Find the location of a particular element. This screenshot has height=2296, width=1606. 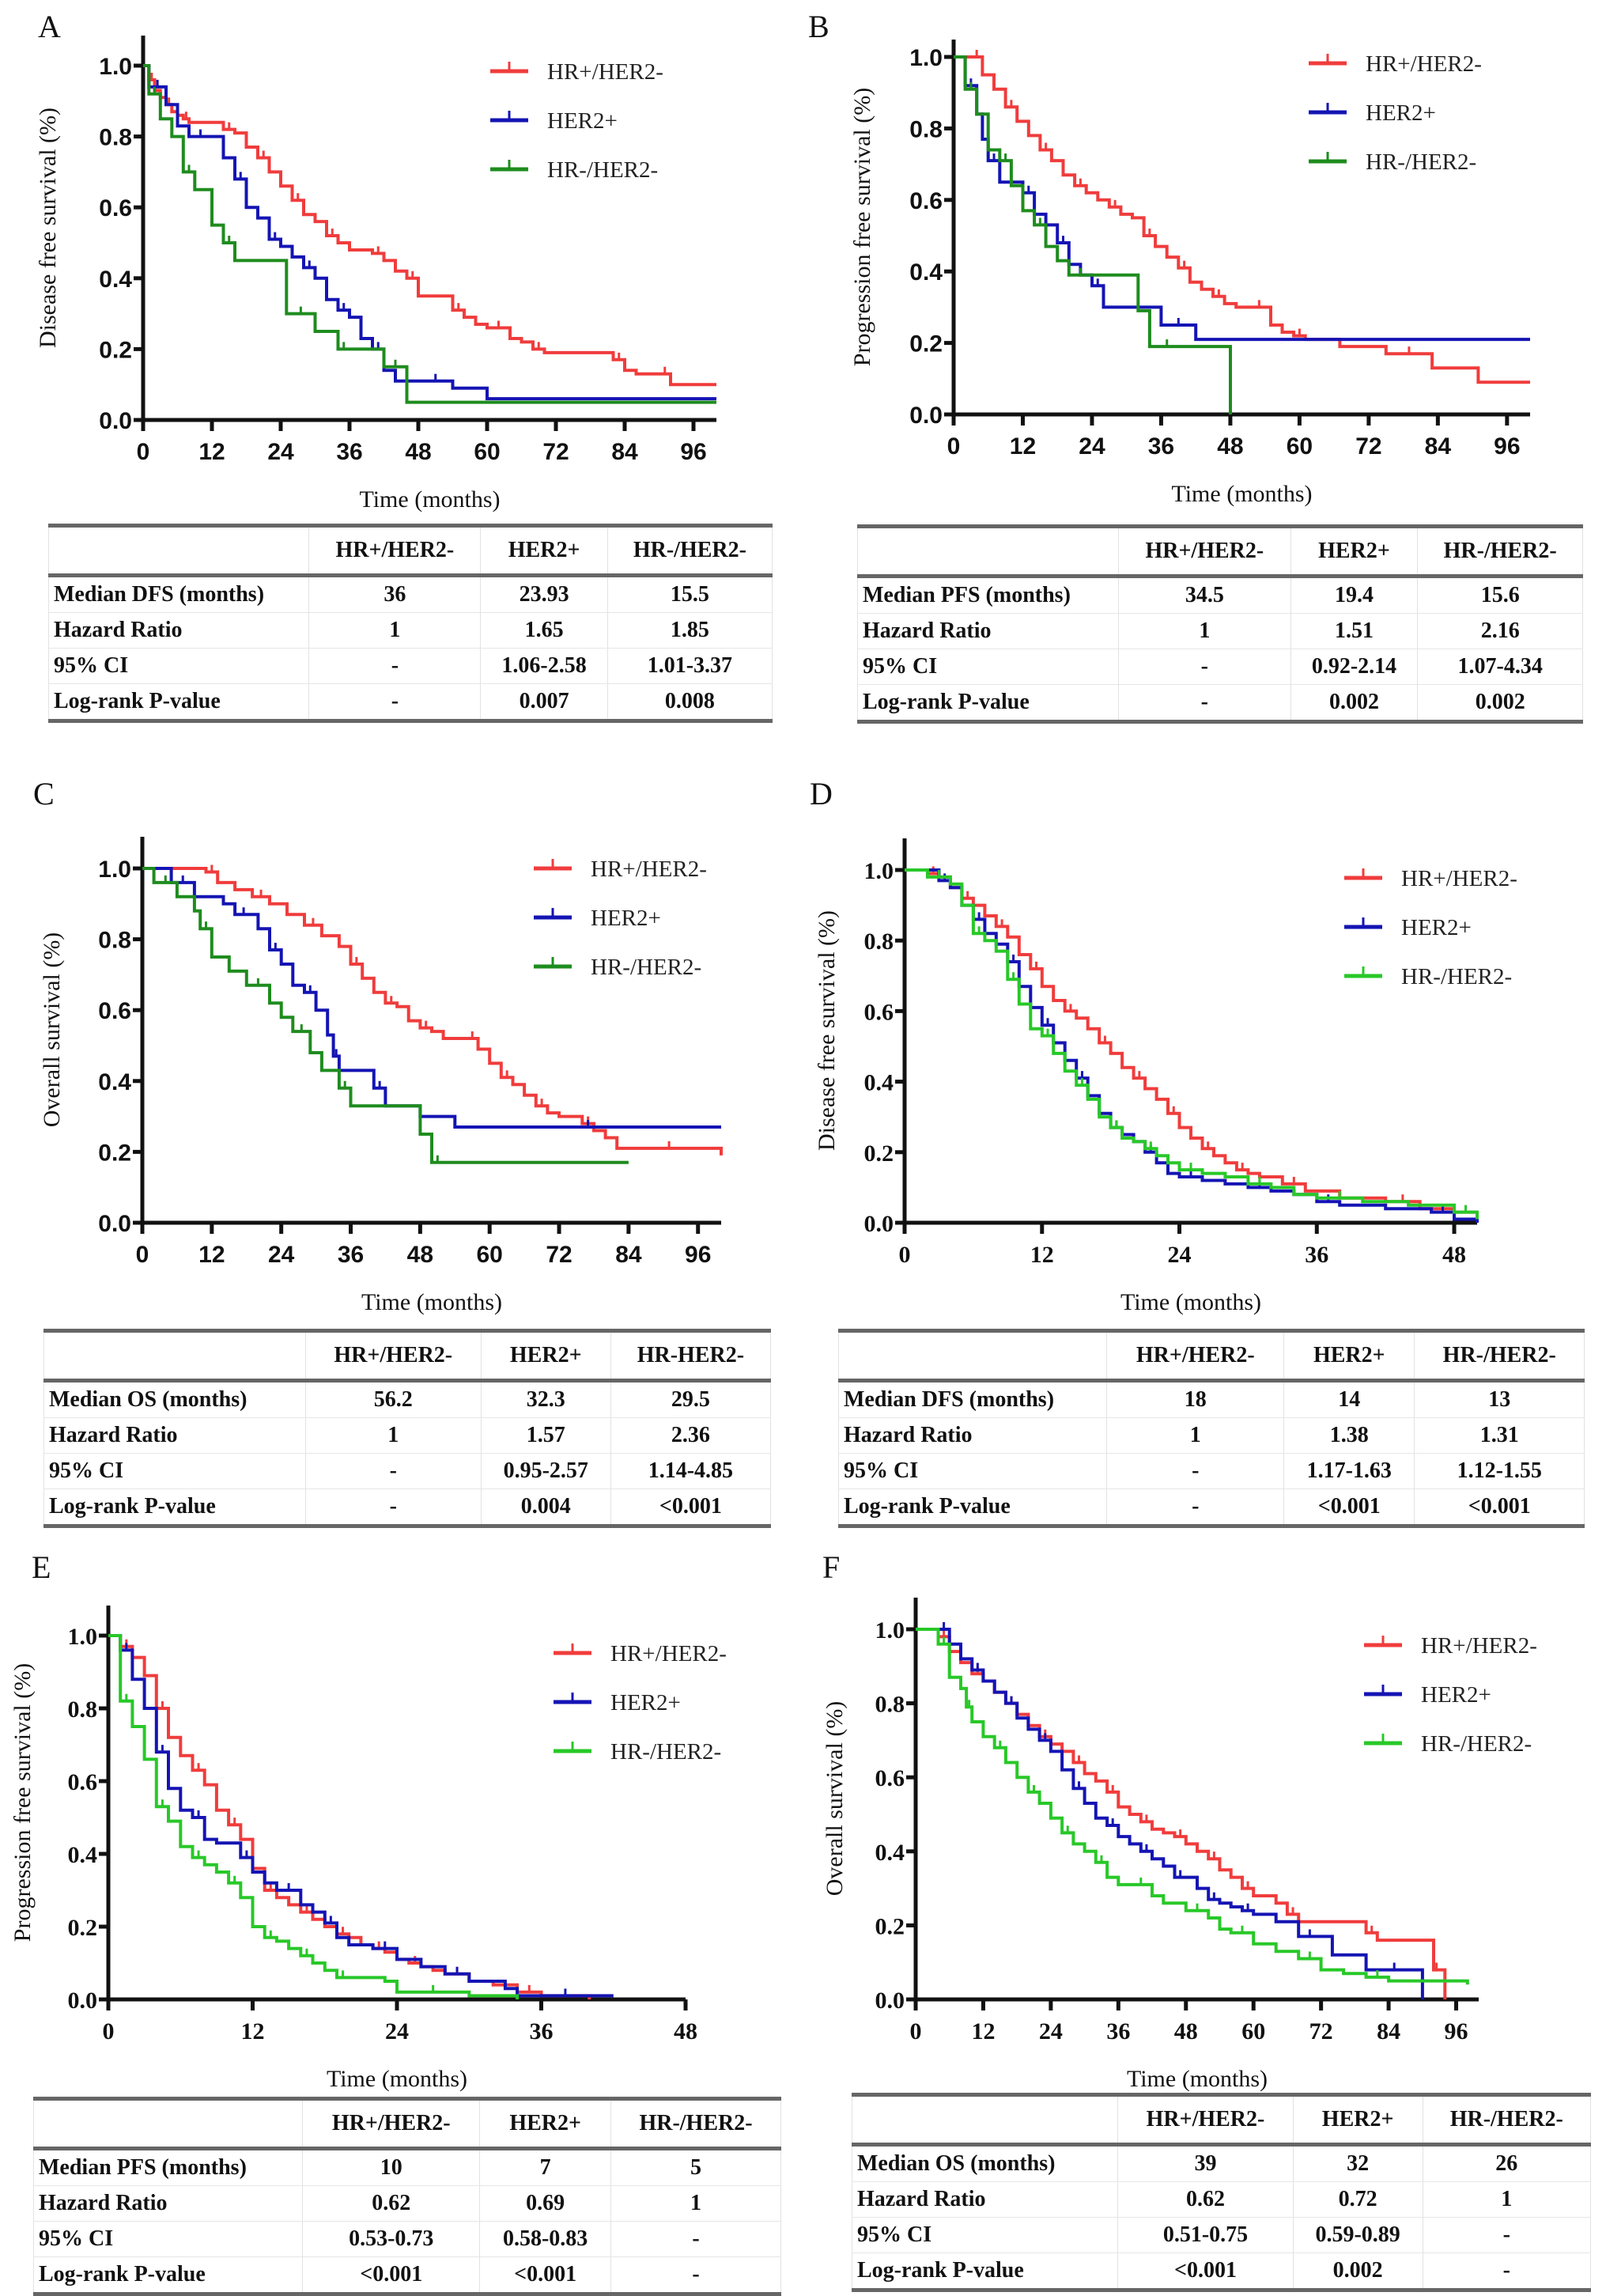

table-cell: 0.004 is located at coordinates (545, 1507).